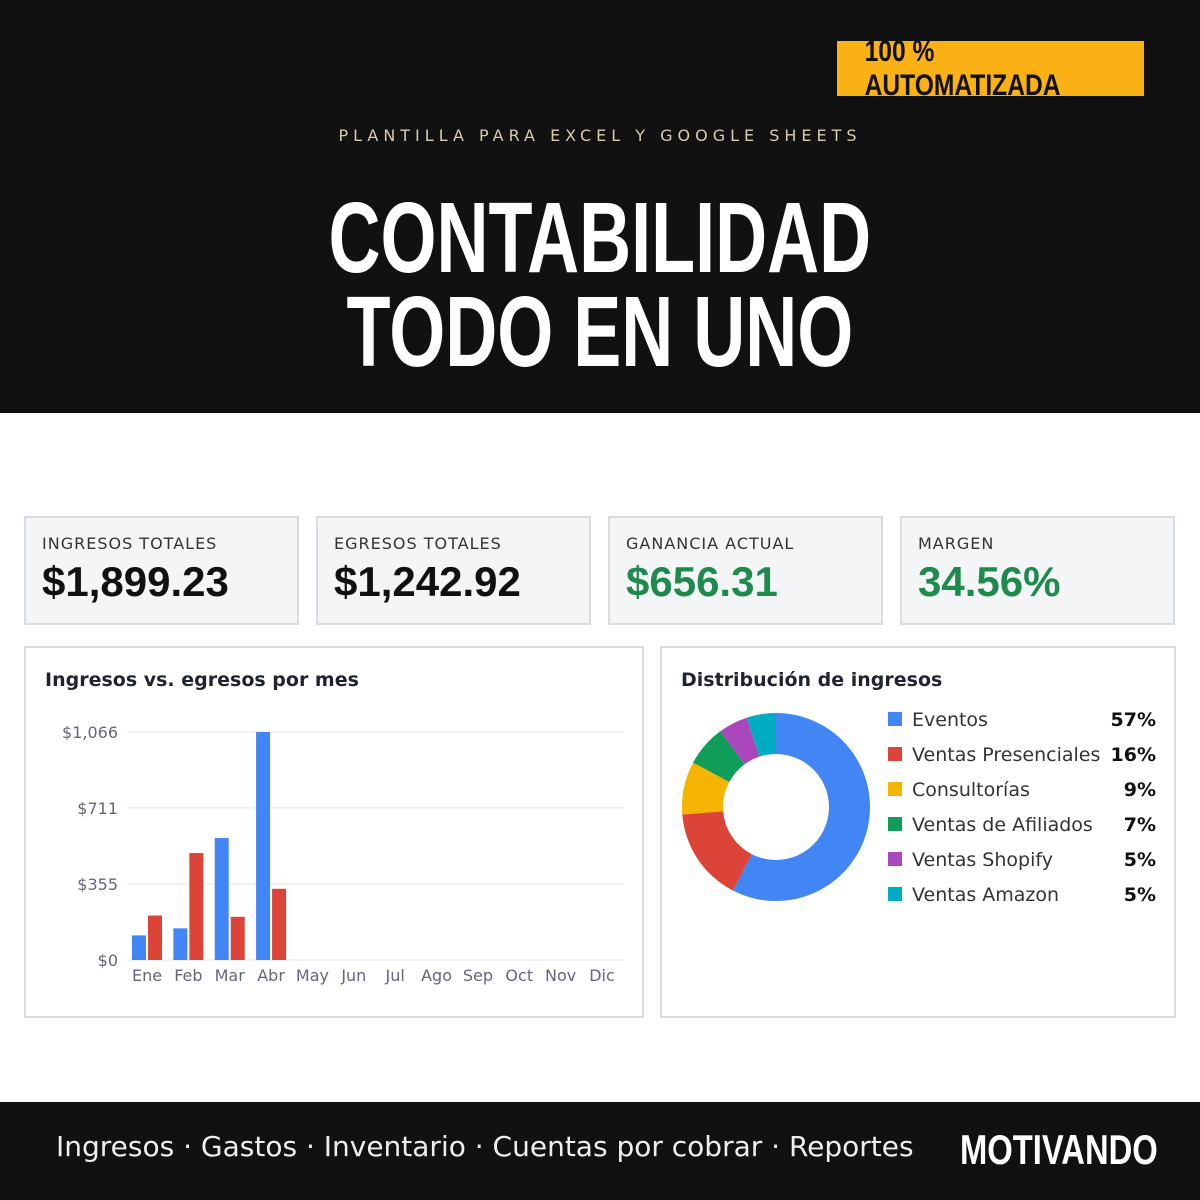 The height and width of the screenshot is (1200, 1200). I want to click on kpi-card: INGRESOS TOTALES $1,899.23, so click(161, 570).